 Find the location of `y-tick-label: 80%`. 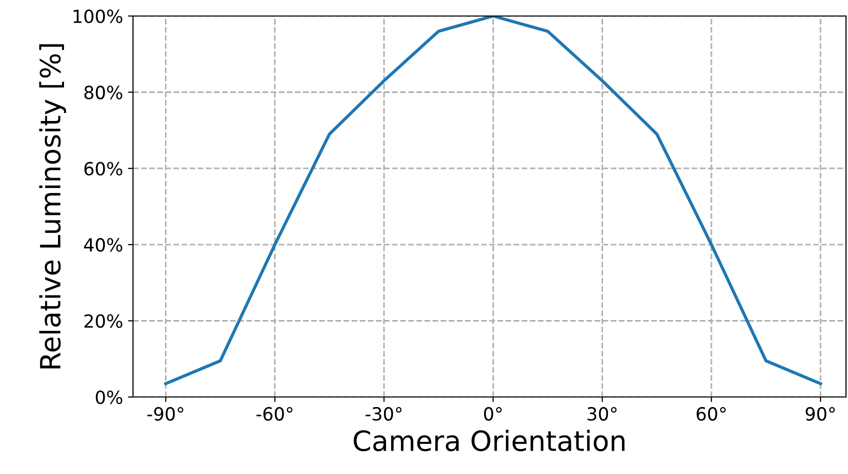

y-tick-label: 80% is located at coordinates (103, 93).